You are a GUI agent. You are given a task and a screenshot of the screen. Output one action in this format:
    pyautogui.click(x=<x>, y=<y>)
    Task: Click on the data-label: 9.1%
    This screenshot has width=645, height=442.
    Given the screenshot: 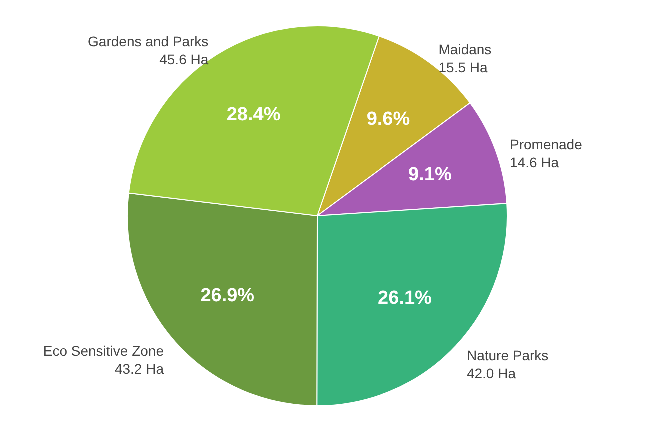 What is the action you would take?
    pyautogui.click(x=430, y=175)
    